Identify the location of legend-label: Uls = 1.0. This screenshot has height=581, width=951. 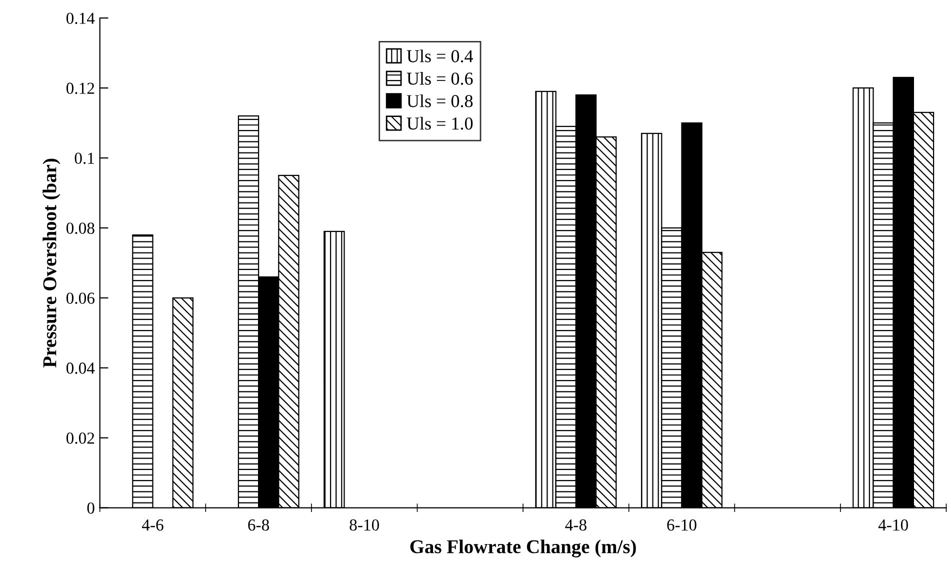
(439, 123).